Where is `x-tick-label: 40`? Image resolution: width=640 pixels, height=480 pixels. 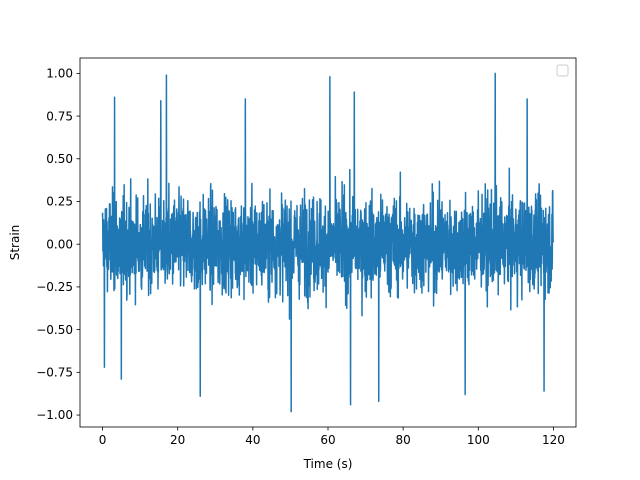
x-tick-label: 40 is located at coordinates (252, 440).